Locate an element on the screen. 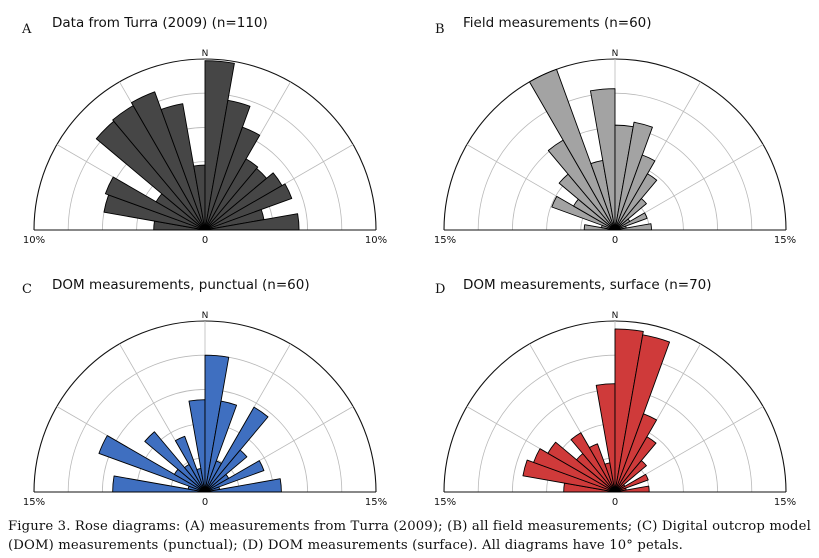 This screenshot has height=558, width=819. panel-d-tick-left: 15% is located at coordinates (445, 502).